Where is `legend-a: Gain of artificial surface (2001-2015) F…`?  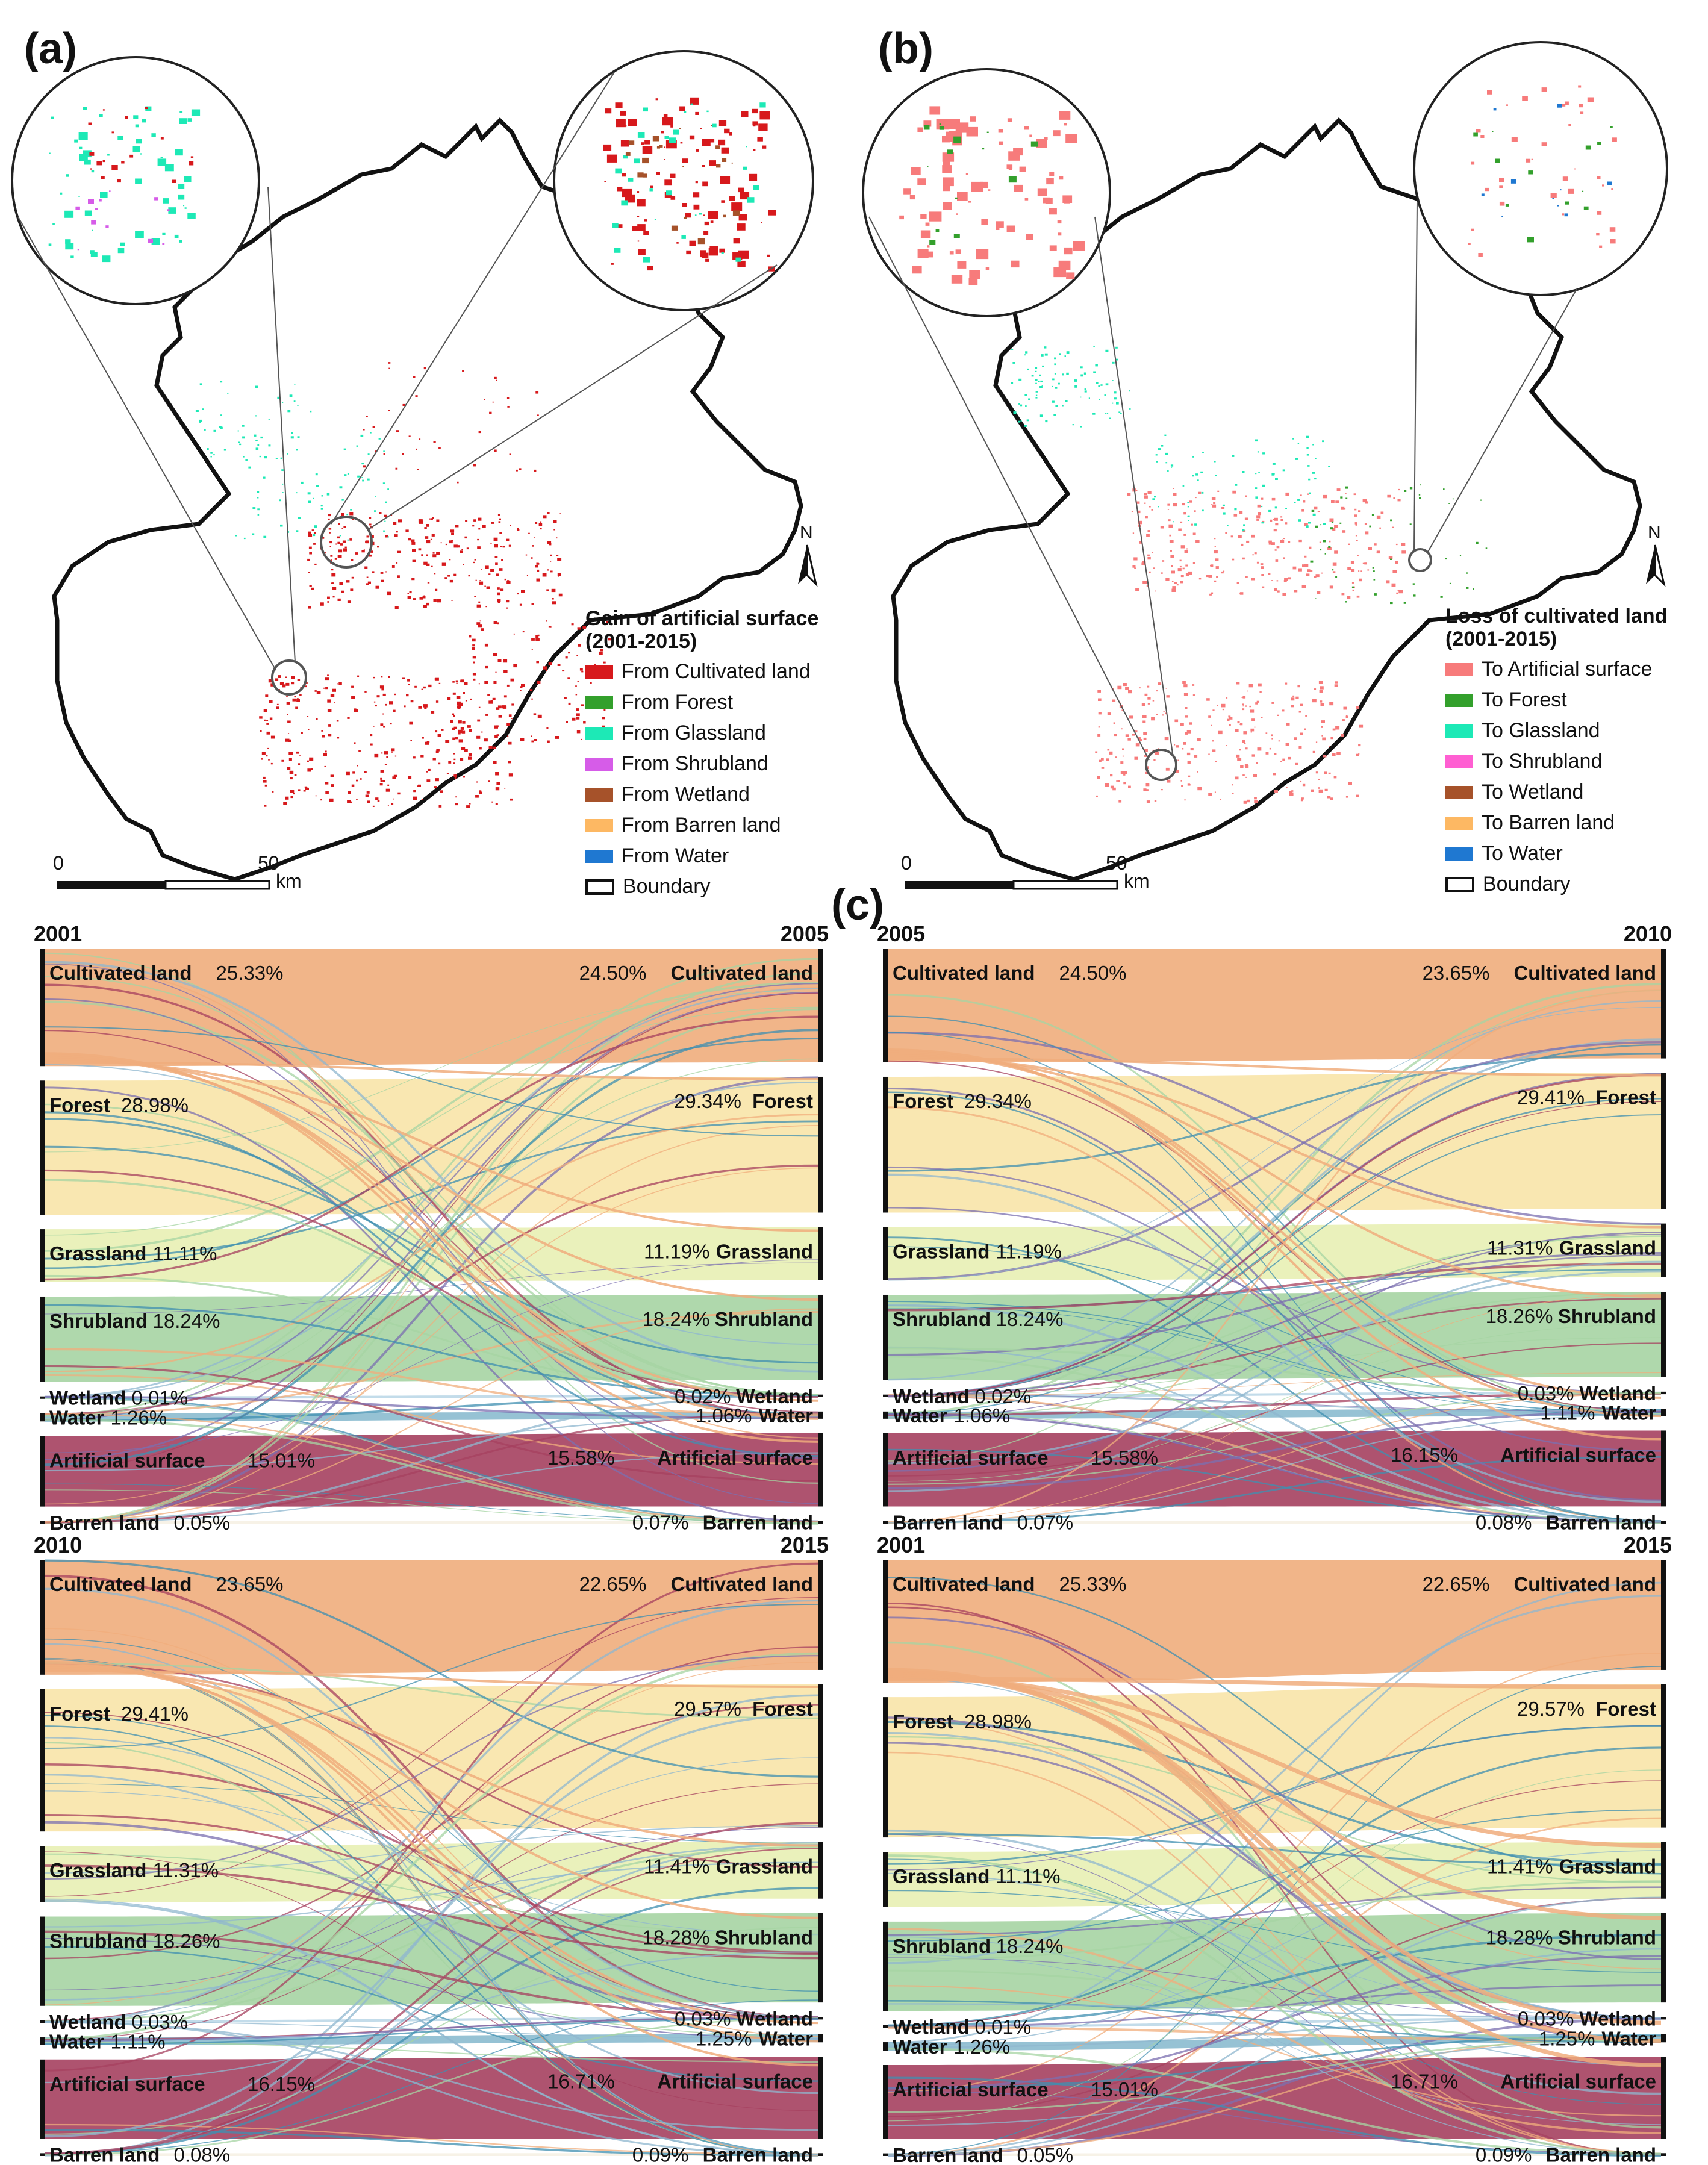 legend-a: Gain of artificial surface (2001-2015) F… is located at coordinates (717, 754).